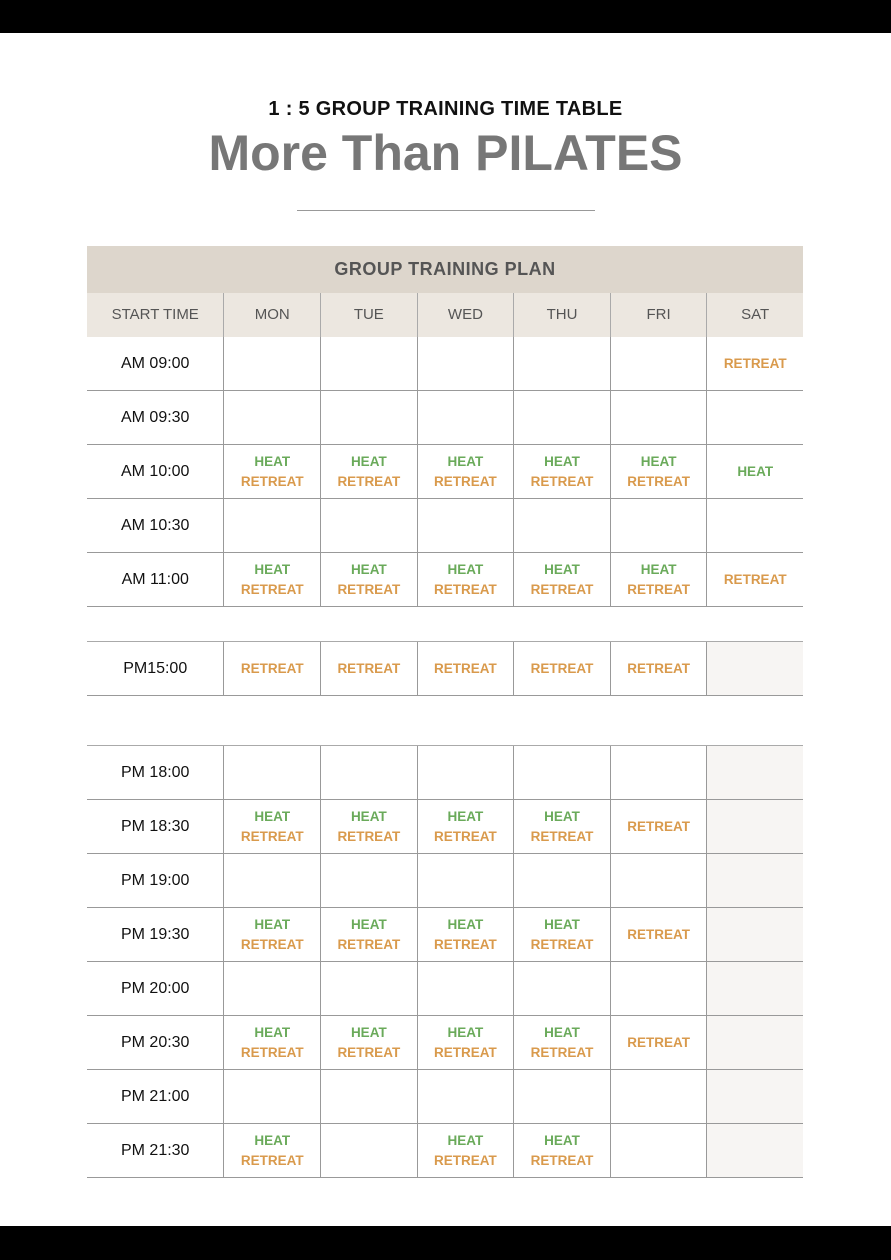 This screenshot has width=891, height=1260. I want to click on schedule-cell-fri: RETREAT, so click(658, 1042).